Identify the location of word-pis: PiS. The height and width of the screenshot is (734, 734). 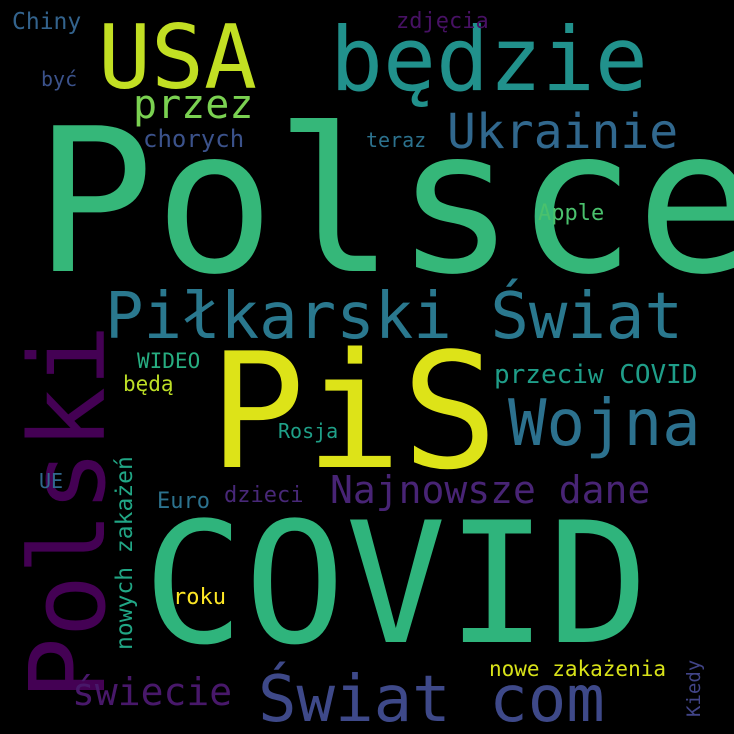
(353, 411).